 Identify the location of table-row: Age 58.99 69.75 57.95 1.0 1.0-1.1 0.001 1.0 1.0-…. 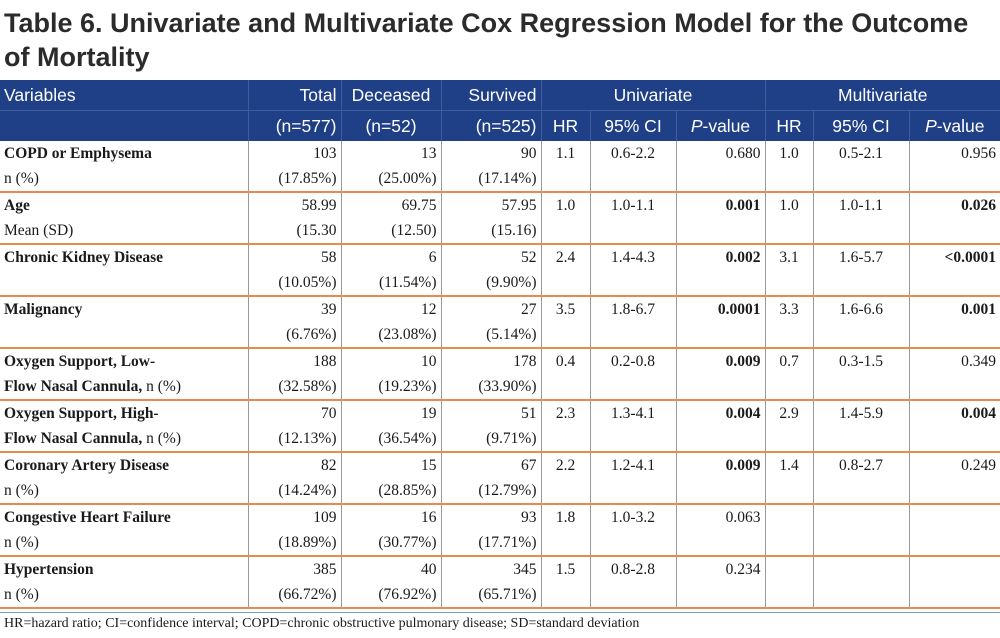
(500, 204).